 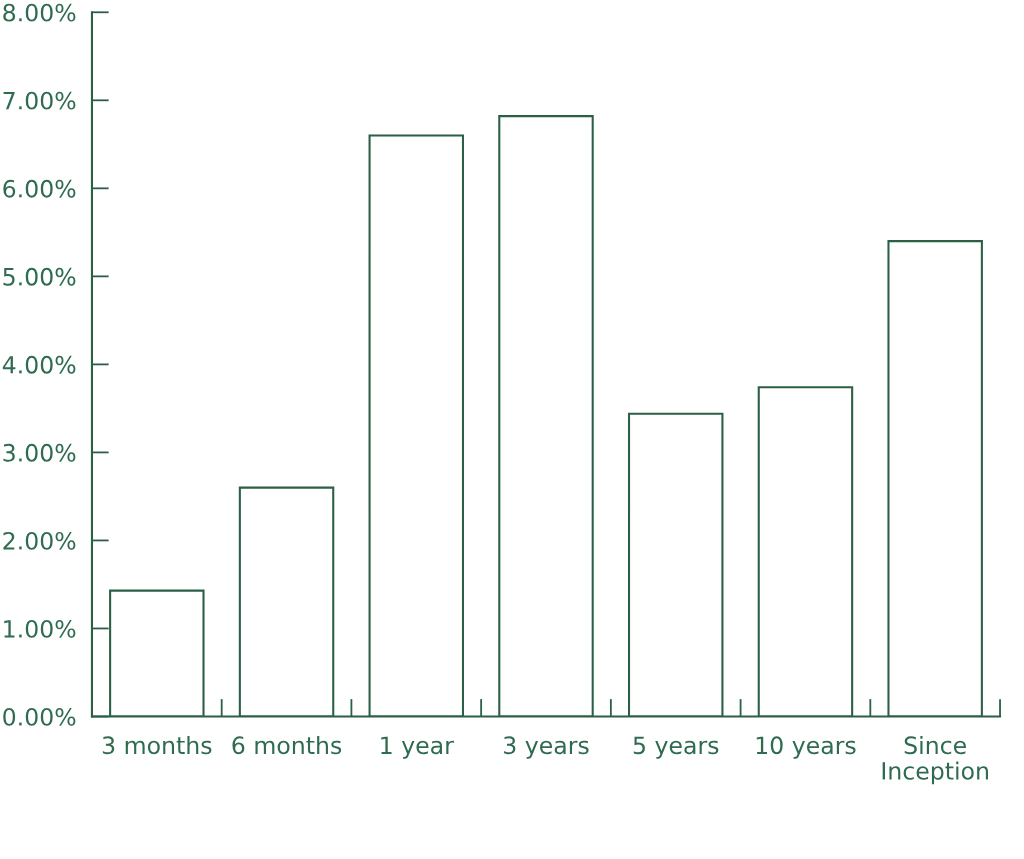 I want to click on x-tick-label: 5 years, so click(x=676, y=747).